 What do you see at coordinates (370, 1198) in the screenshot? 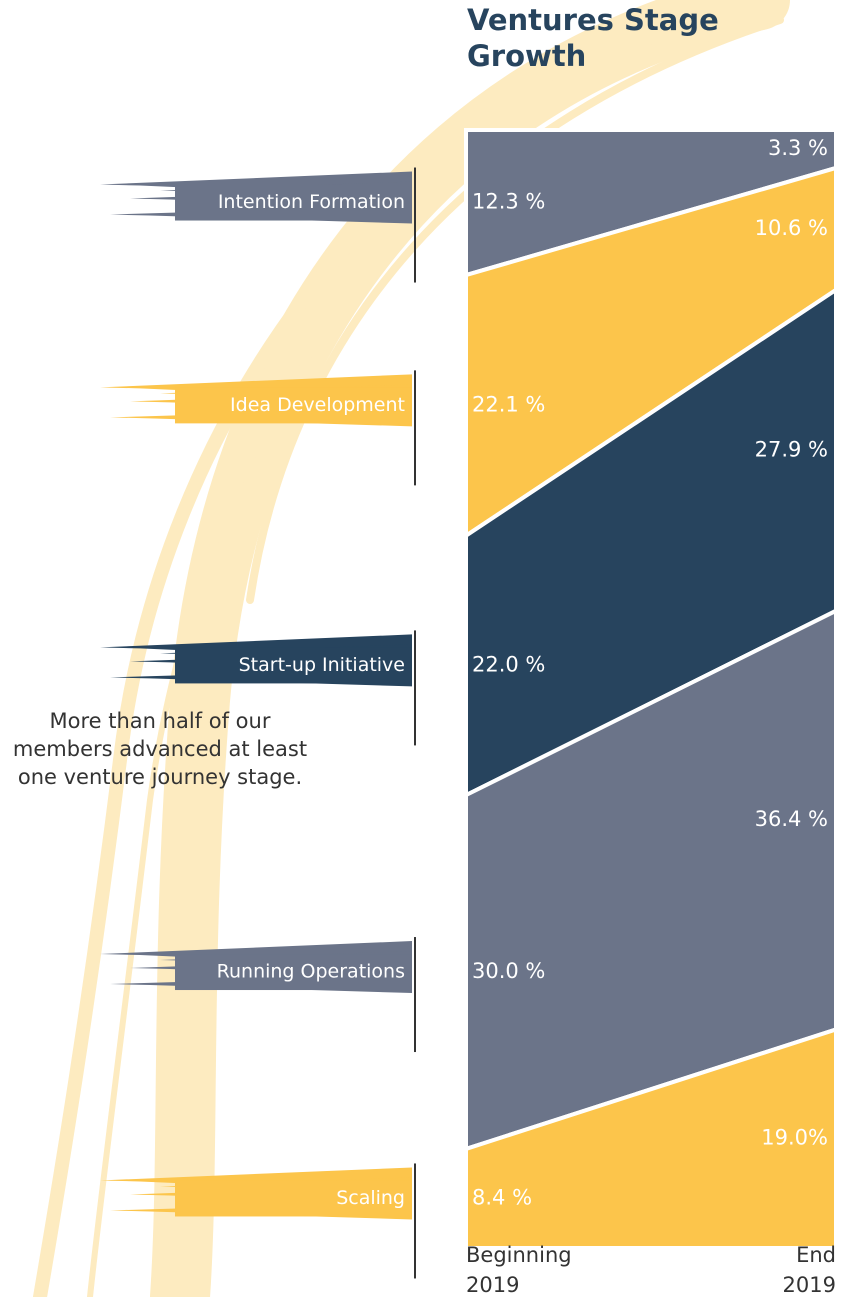
I see `legend-label: Scaling` at bounding box center [370, 1198].